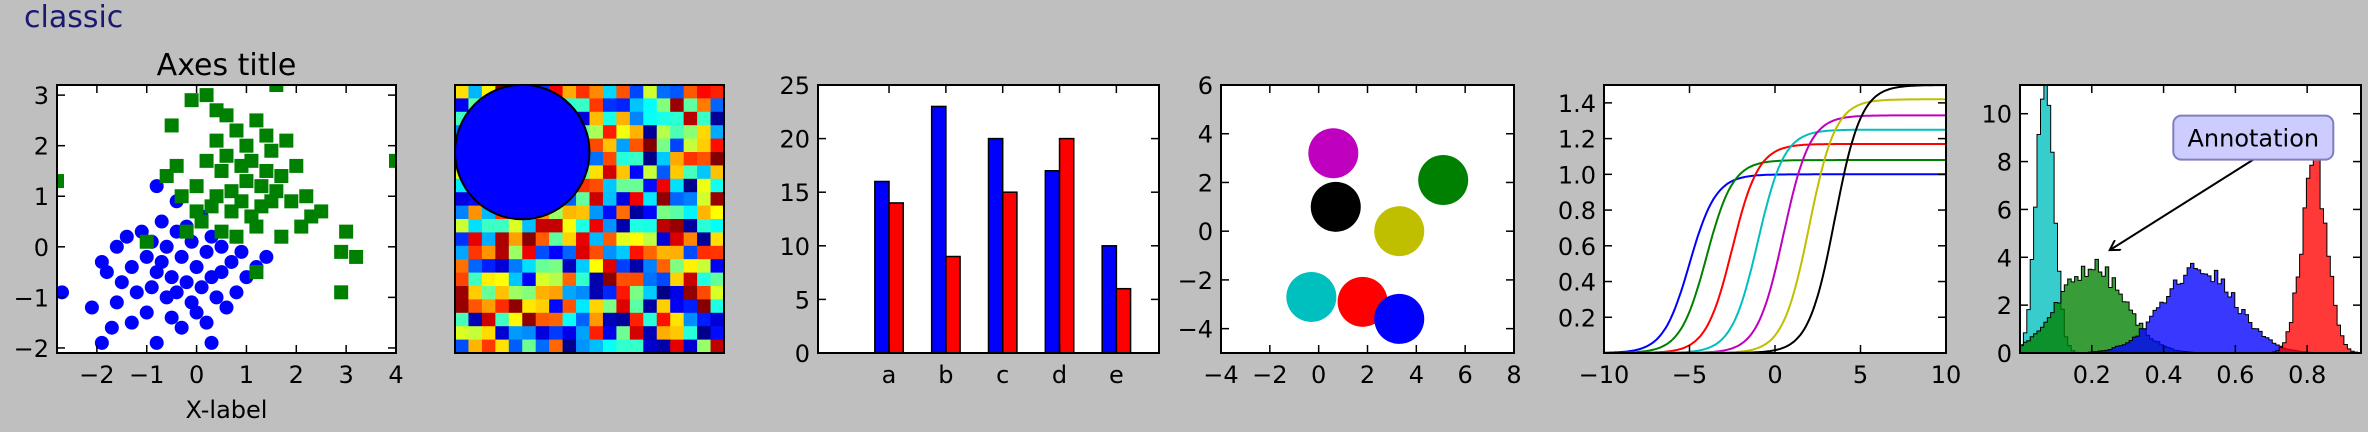 The height and width of the screenshot is (432, 2368). Describe the element at coordinates (1059, 375) in the screenshot. I see `category-label: d` at that location.